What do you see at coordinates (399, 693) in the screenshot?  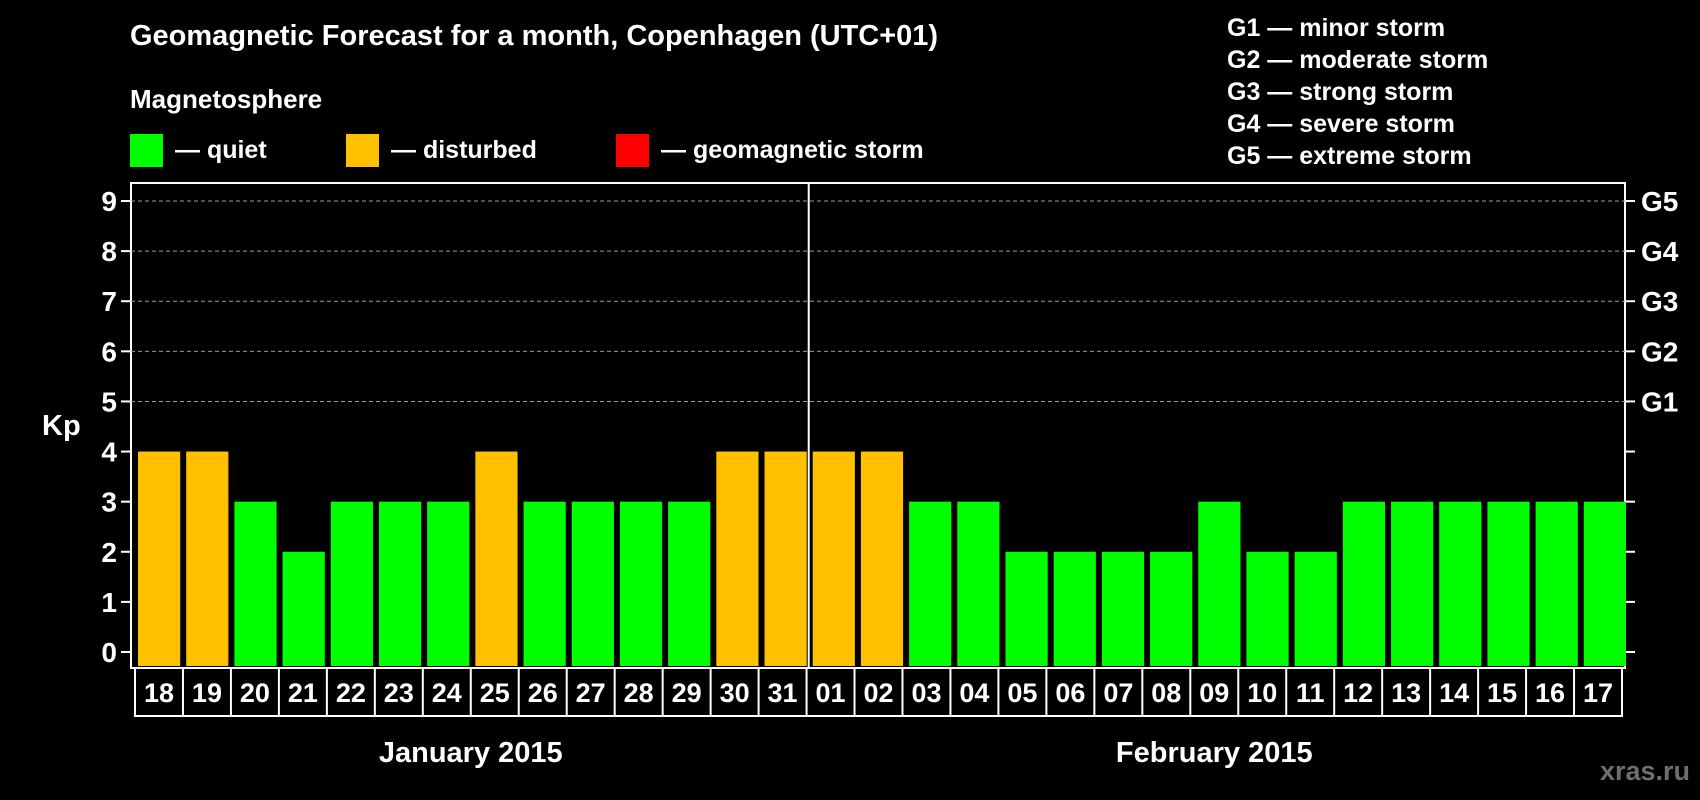 I see `x-tick-label-23: 23` at bounding box center [399, 693].